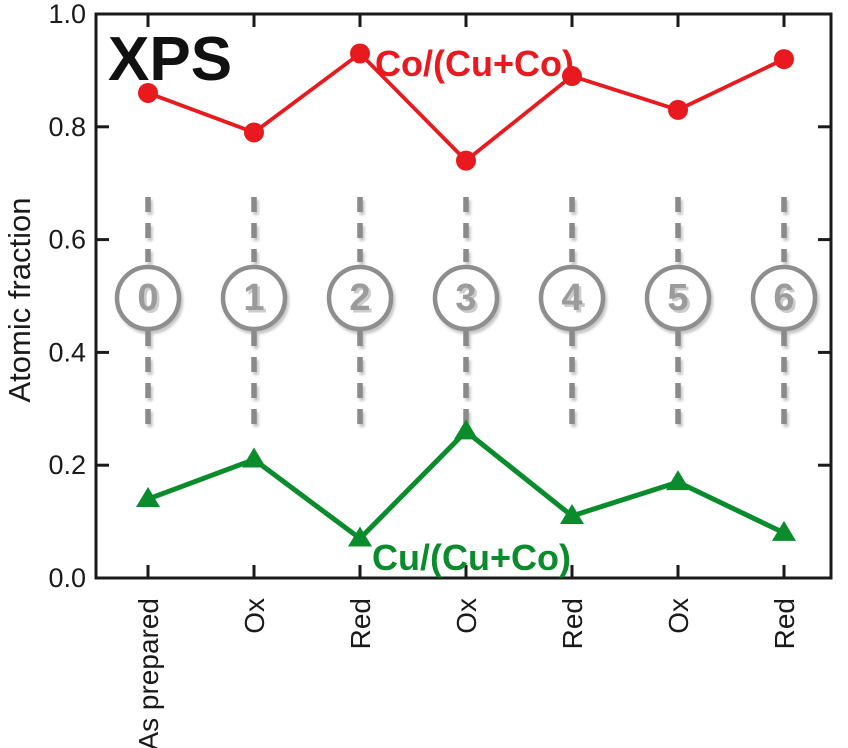  I want to click on cu-series-label: Cu/(Cu+Co), so click(471, 557).